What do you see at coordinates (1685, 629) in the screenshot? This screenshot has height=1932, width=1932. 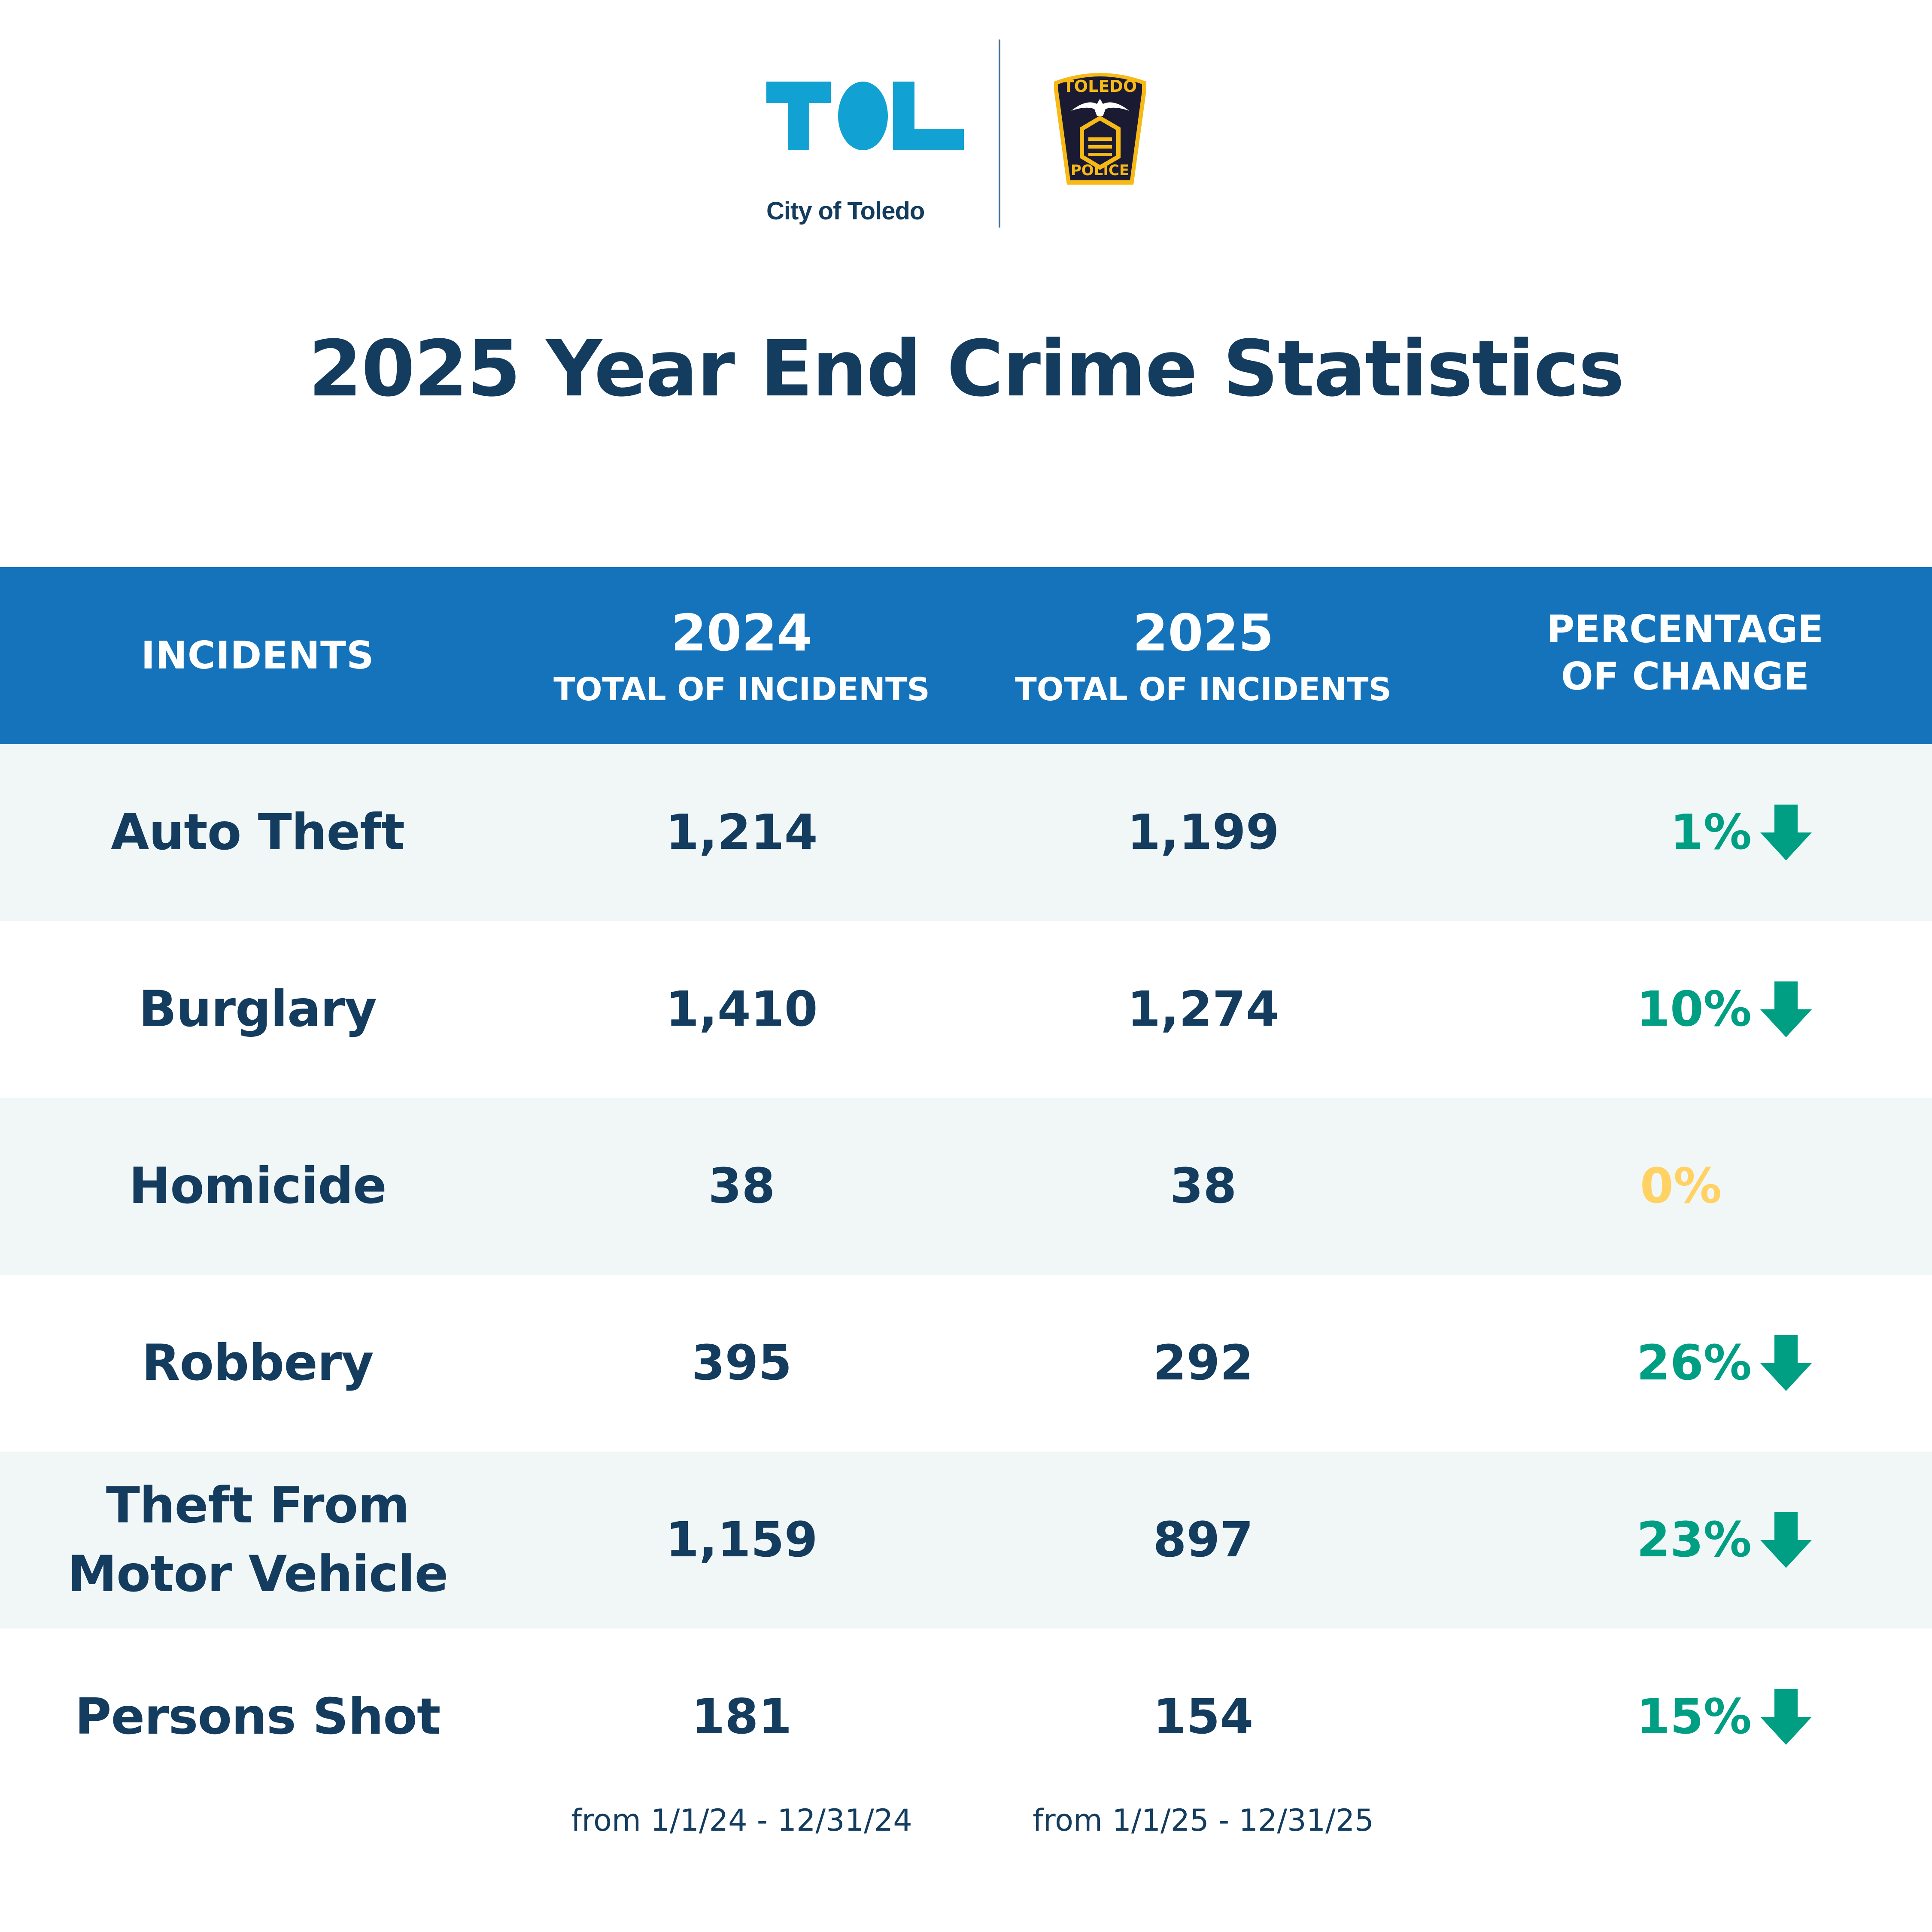 I see `column-header-change-line1: PERCENTAGE` at bounding box center [1685, 629].